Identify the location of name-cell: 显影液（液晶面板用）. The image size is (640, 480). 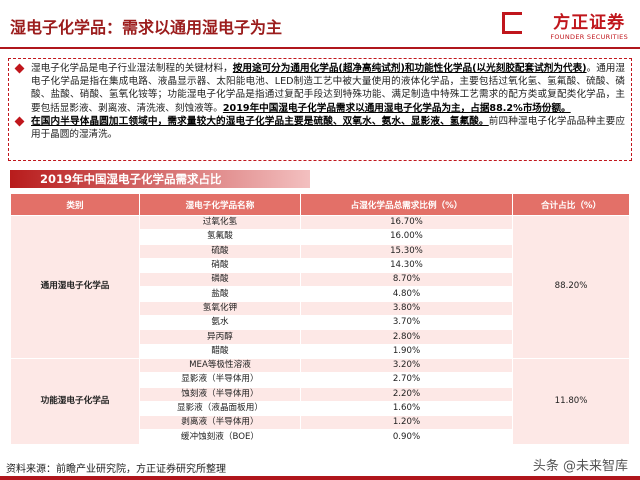
(220, 408).